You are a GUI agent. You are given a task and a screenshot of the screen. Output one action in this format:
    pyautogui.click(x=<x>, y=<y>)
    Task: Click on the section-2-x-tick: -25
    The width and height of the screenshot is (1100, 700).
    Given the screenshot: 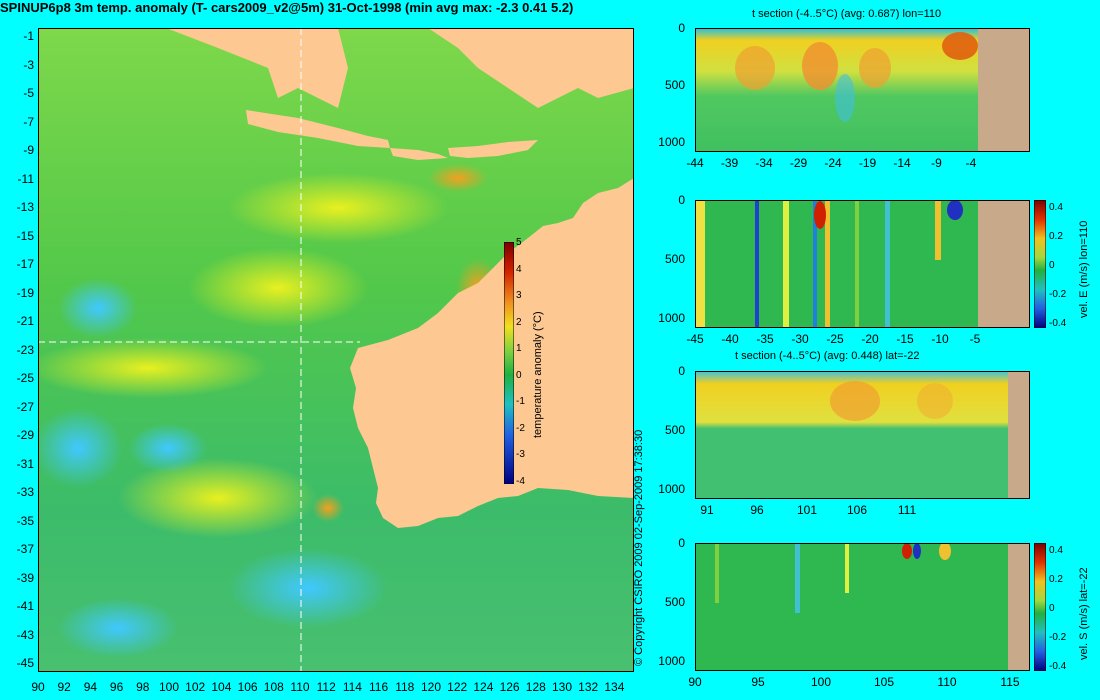 What is the action you would take?
    pyautogui.click(x=835, y=339)
    